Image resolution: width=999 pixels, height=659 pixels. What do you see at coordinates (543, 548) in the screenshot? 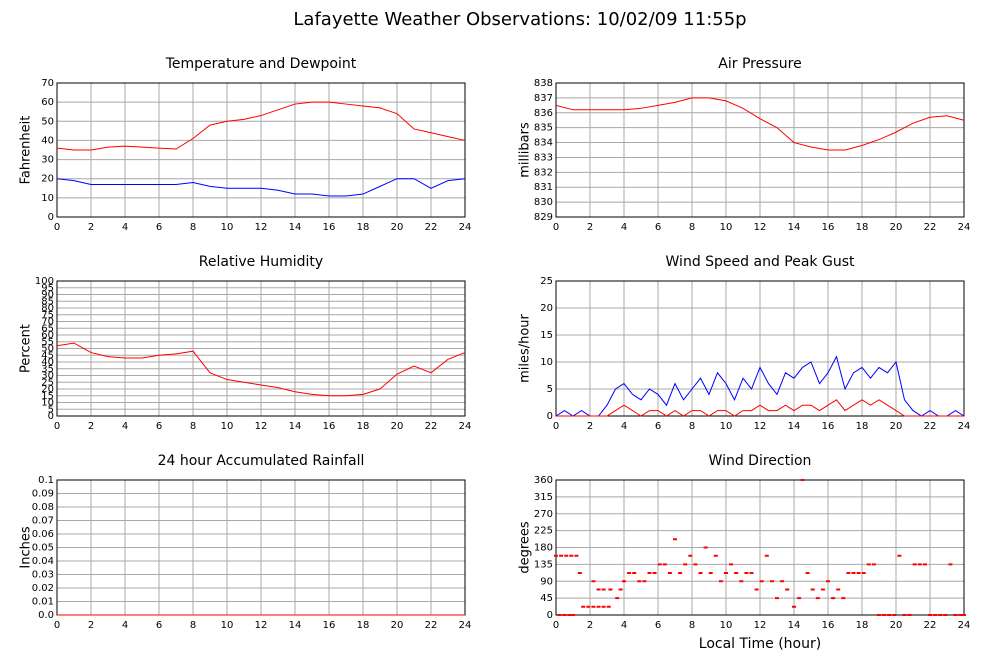
I see `y-tick-label: 180` at bounding box center [543, 548].